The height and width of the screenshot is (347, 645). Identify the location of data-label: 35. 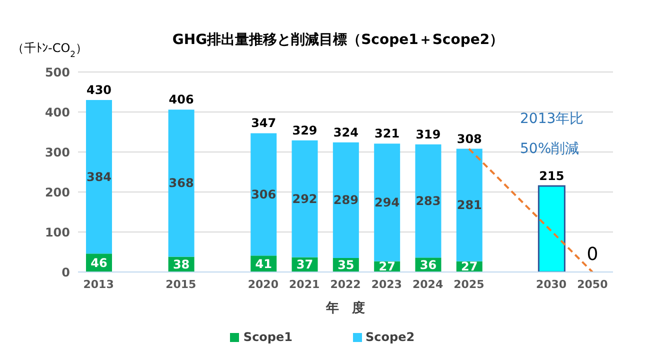
(346, 265).